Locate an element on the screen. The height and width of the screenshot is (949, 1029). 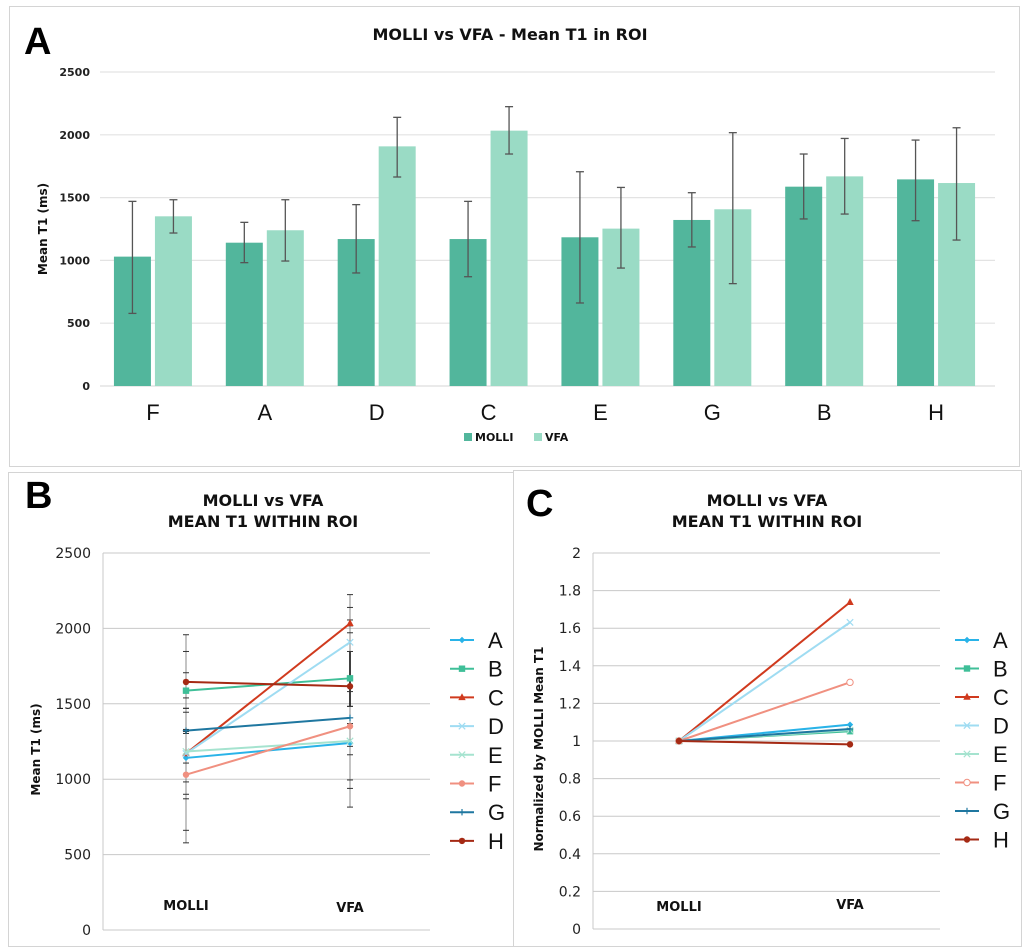
marker-e-vfa is located at coordinates (350, 741).